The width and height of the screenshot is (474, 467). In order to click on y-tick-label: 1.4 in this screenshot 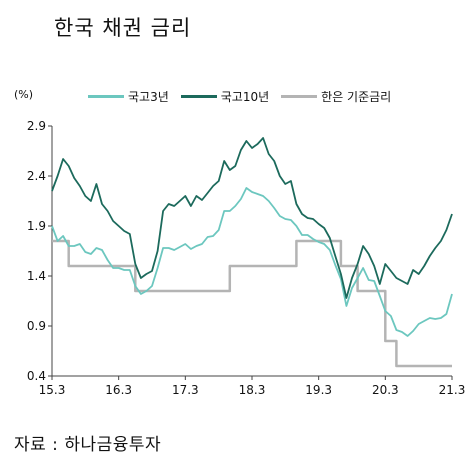, I will do `click(36, 276)`.